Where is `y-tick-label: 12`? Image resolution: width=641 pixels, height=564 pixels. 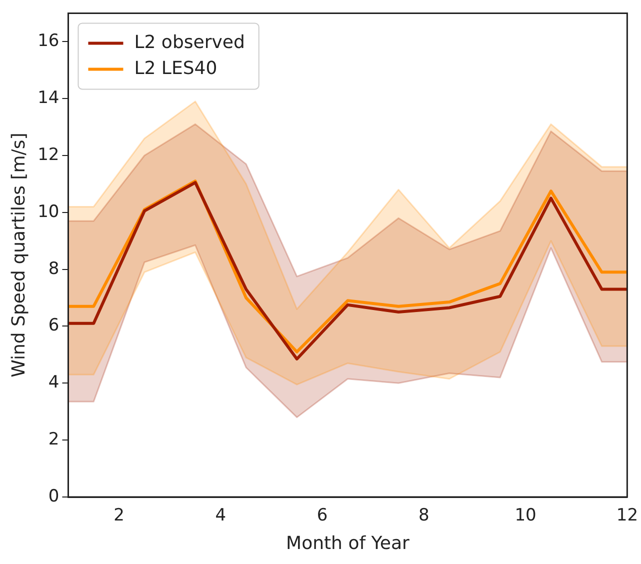
y-tick-label: 12 is located at coordinates (49, 154).